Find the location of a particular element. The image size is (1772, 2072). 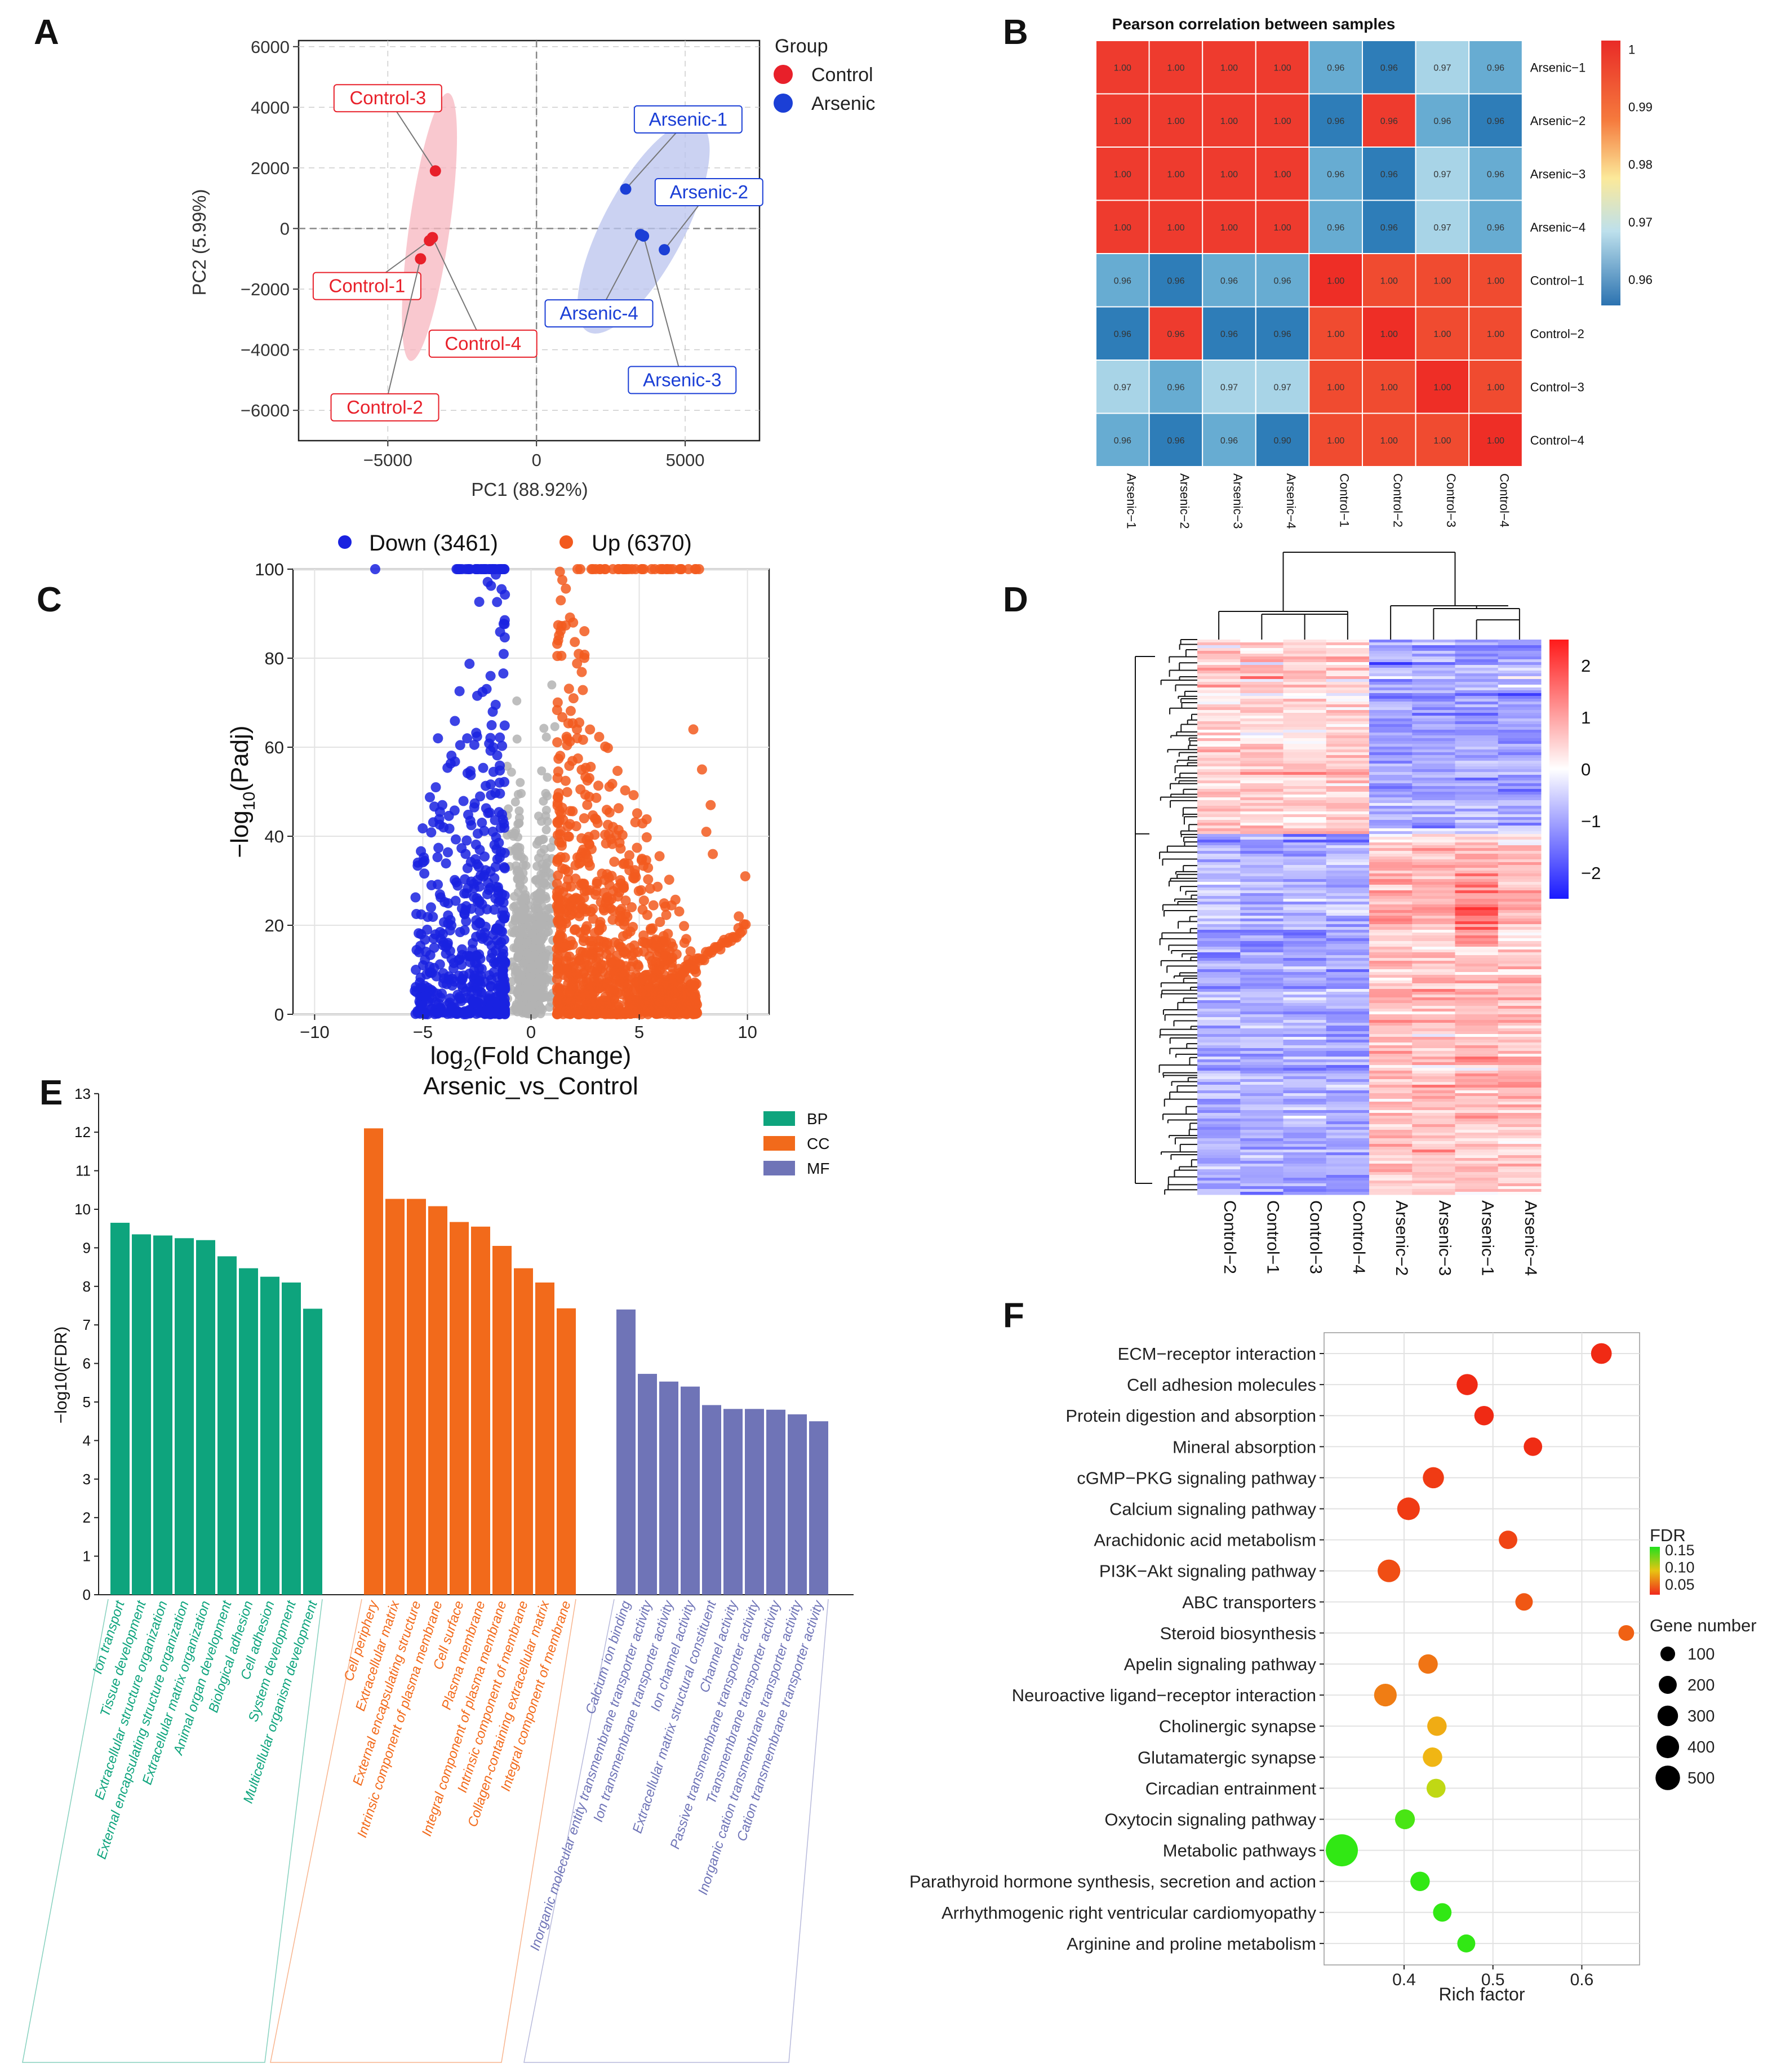

go-bar-mf is located at coordinates (755, 1502).